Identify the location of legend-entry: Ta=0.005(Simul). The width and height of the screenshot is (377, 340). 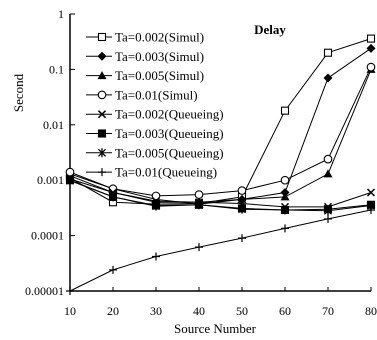
(145, 75).